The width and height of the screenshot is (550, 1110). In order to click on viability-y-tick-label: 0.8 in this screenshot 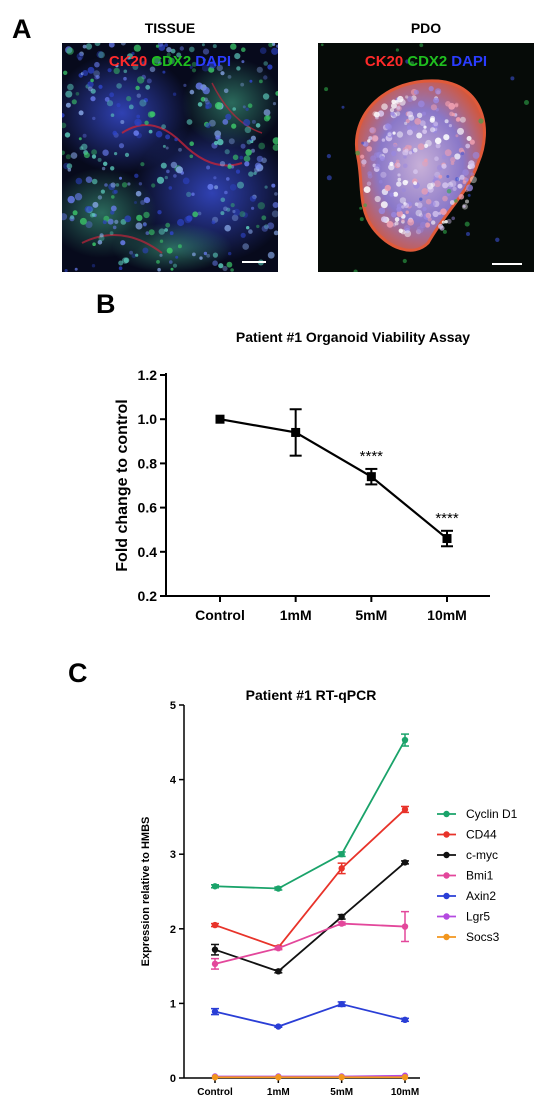, I will do `click(148, 463)`.